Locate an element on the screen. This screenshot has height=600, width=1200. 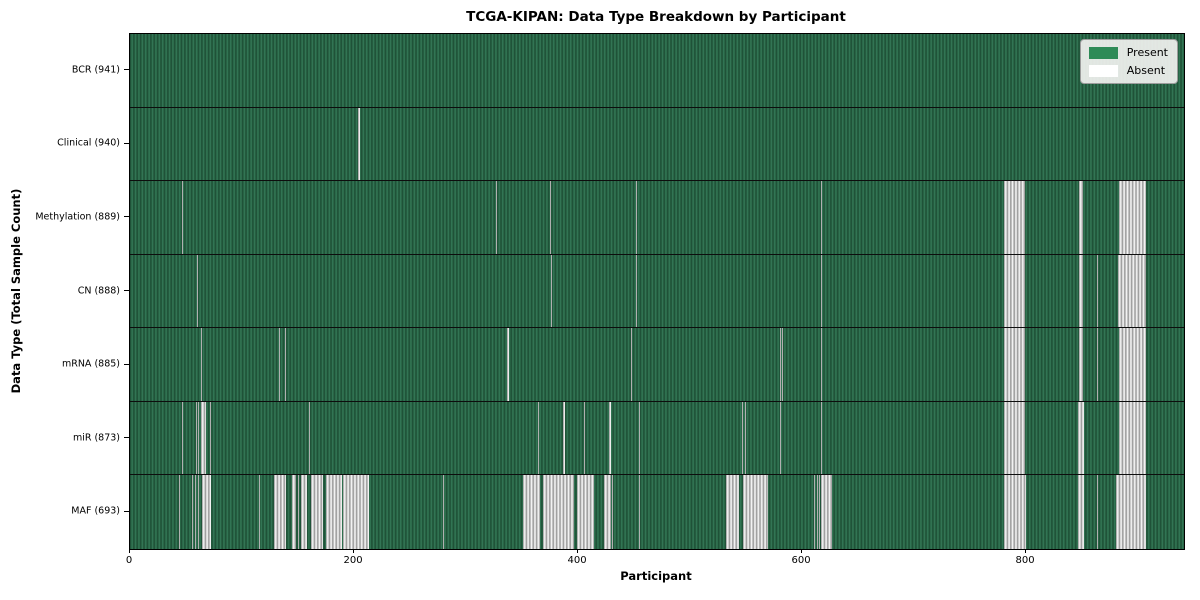
y-tick-label: BCR (941) is located at coordinates (95, 70).